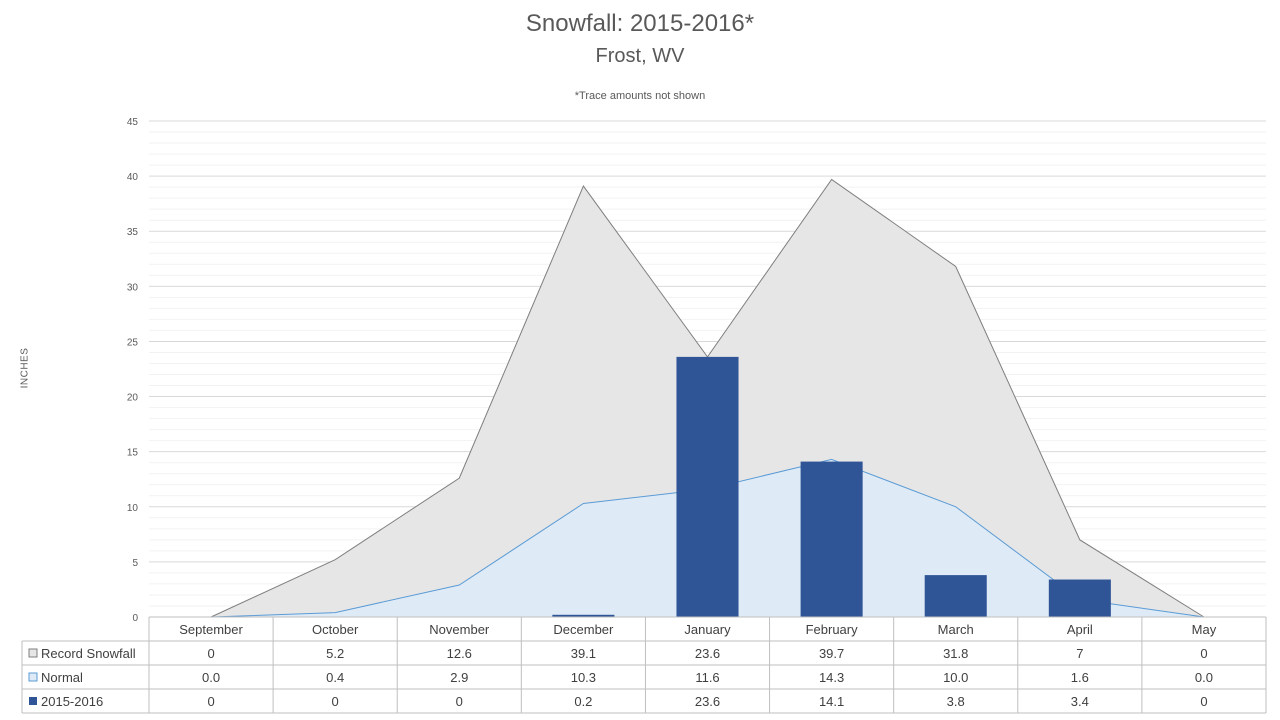 The height and width of the screenshot is (720, 1280). Describe the element at coordinates (33, 677) in the screenshot. I see `legend-key-normal` at that location.